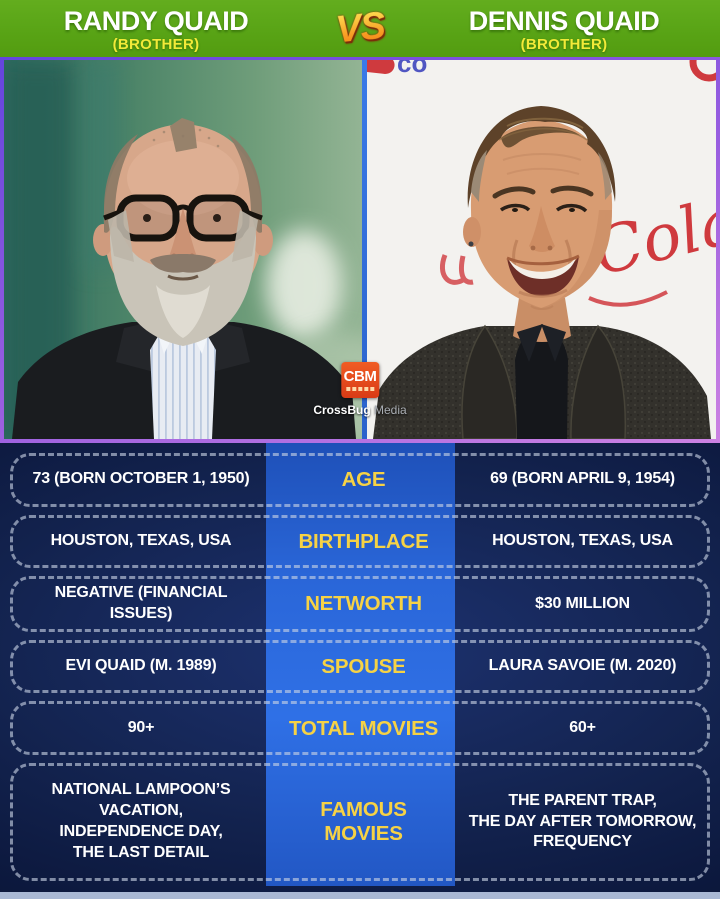 The height and width of the screenshot is (899, 720). Describe the element at coordinates (582, 727) in the screenshot. I see `total-movies-right-value: 60+` at that location.